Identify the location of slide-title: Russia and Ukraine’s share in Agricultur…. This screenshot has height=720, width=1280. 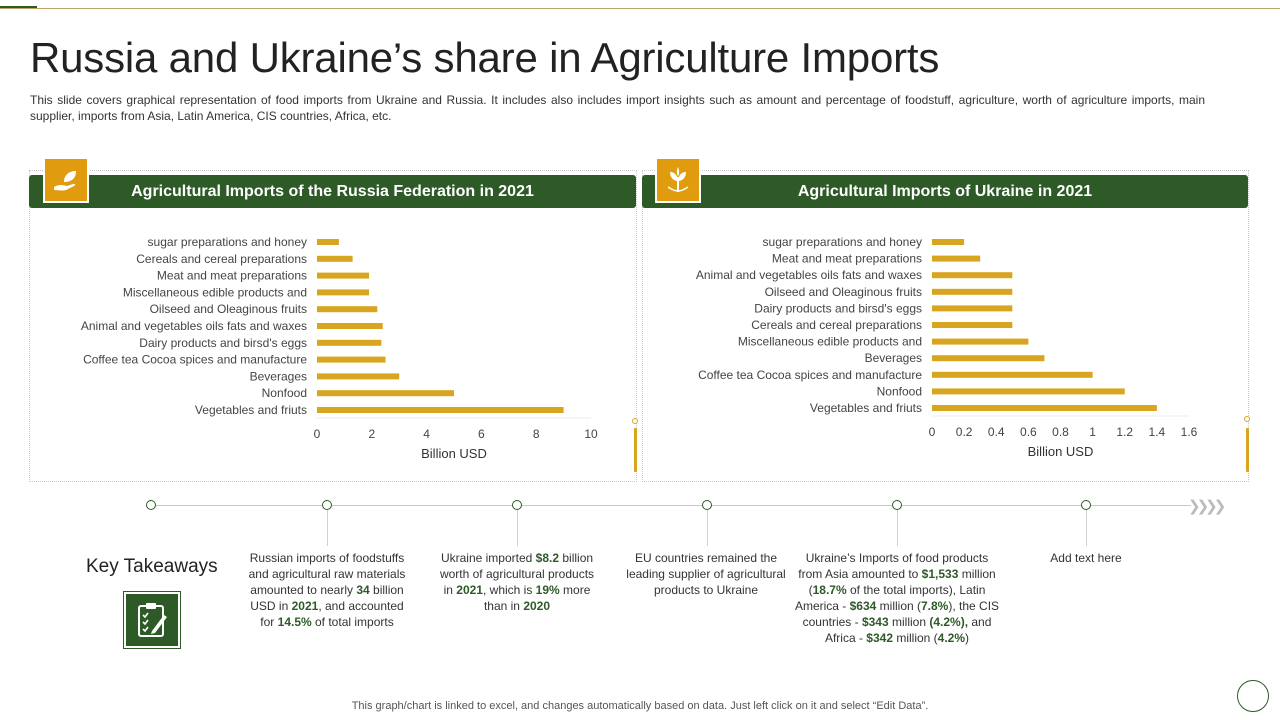
(485, 57).